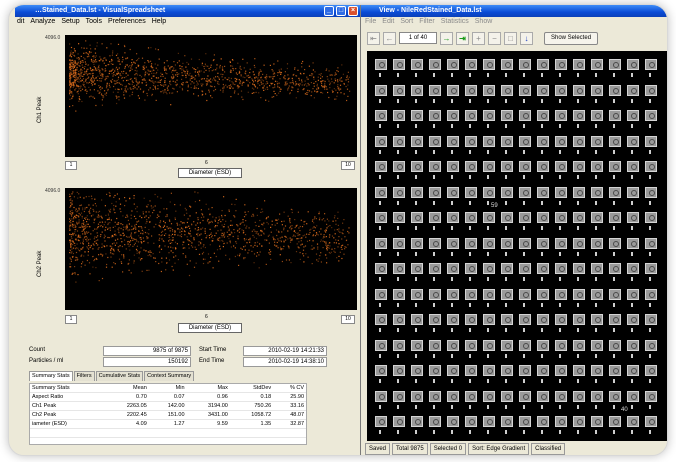 The width and height of the screenshot is (676, 462). Describe the element at coordinates (462, 38) in the screenshot. I see `last-page-icon: ⇥` at that location.